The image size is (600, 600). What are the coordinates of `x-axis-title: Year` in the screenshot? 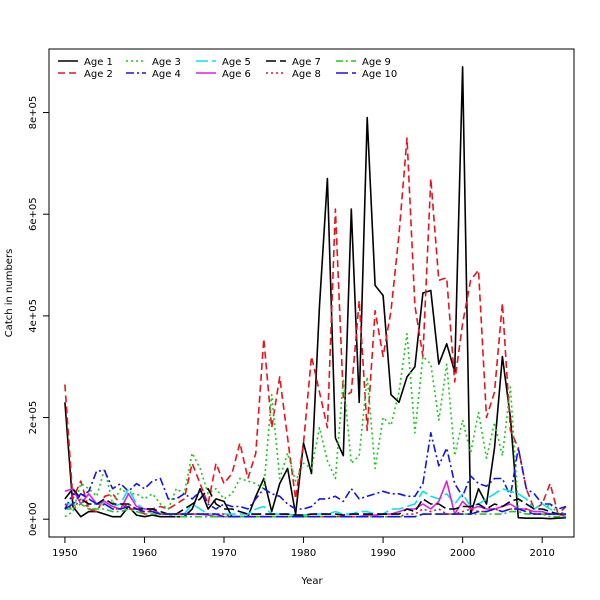 It's located at (311, 581).